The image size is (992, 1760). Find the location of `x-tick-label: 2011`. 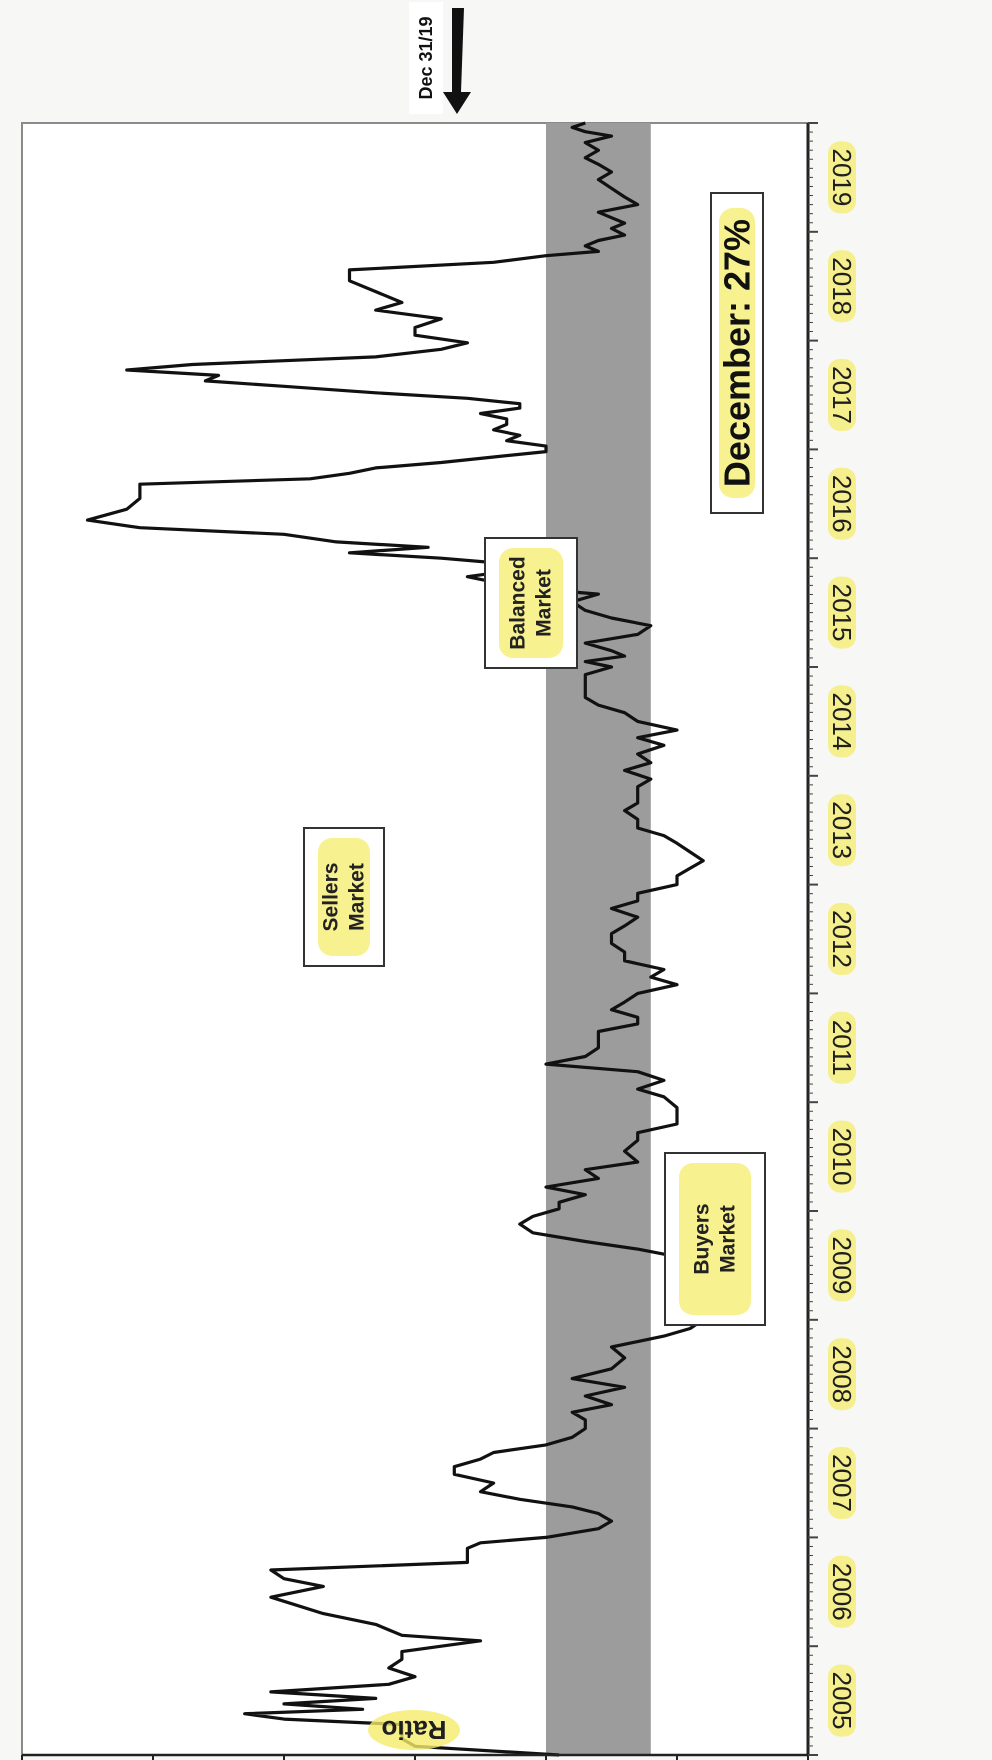

x-tick-label: 2011 is located at coordinates (842, 1048).